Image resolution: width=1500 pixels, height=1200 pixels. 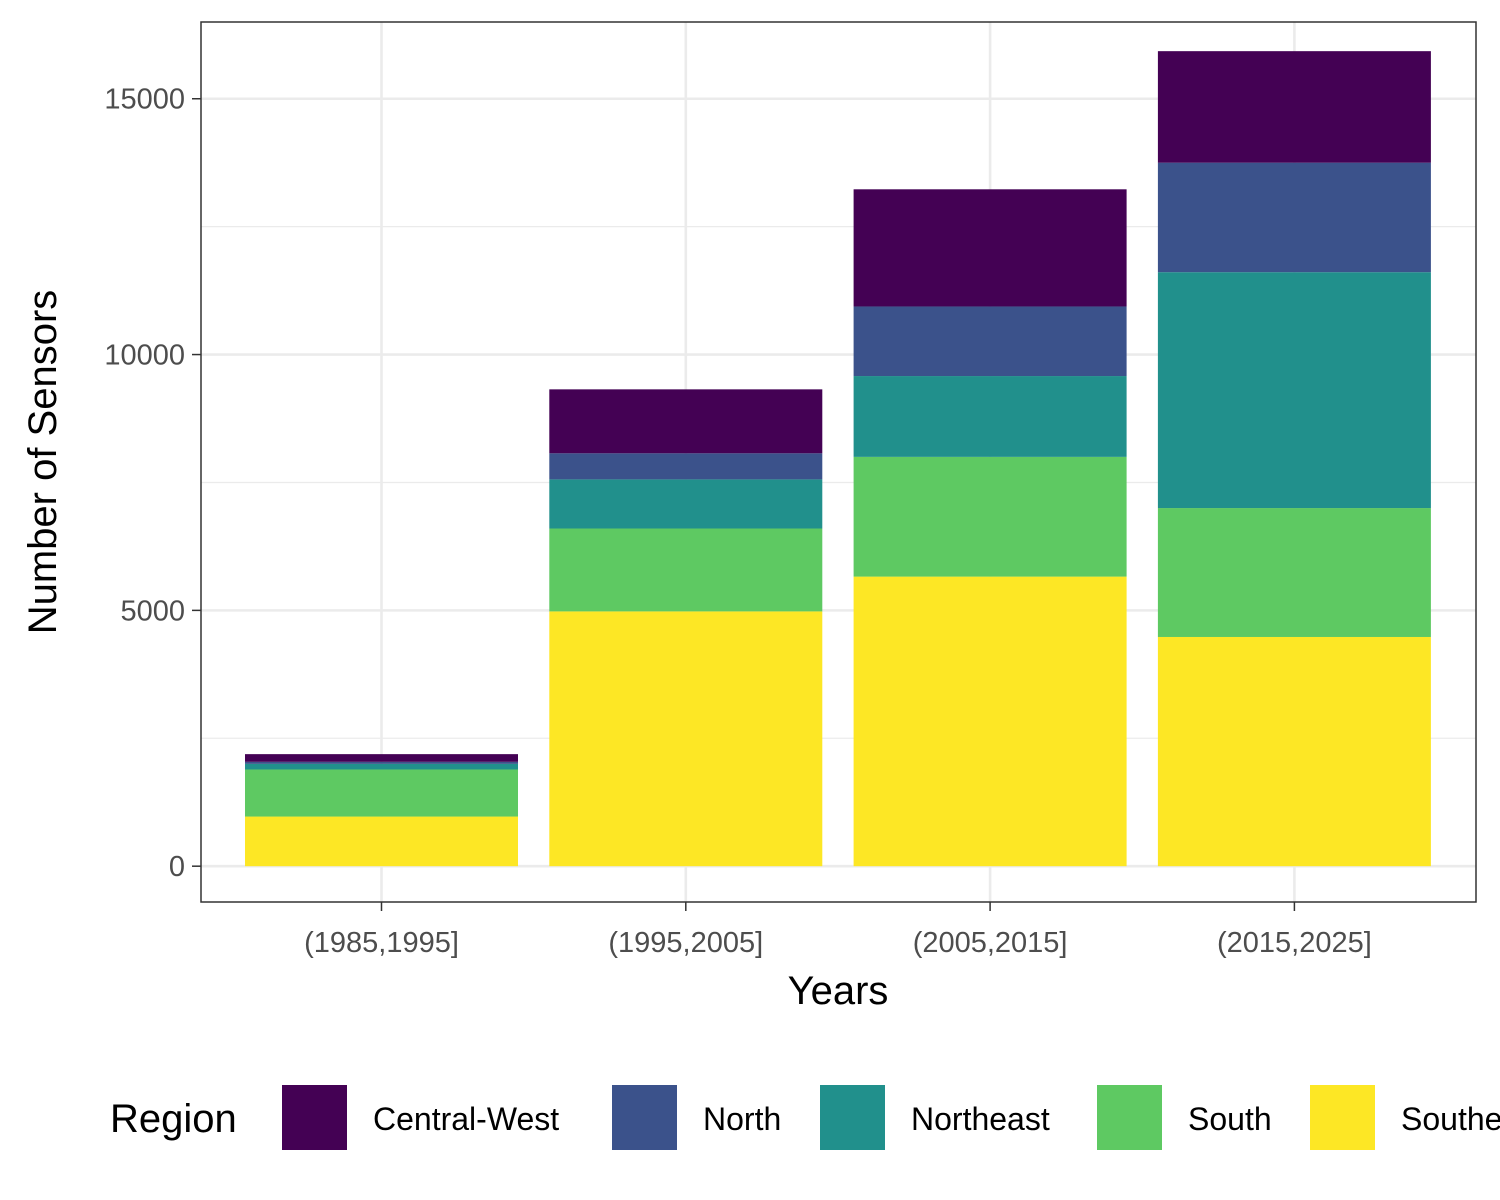 I want to click on legend-label: North, so click(x=742, y=1119).